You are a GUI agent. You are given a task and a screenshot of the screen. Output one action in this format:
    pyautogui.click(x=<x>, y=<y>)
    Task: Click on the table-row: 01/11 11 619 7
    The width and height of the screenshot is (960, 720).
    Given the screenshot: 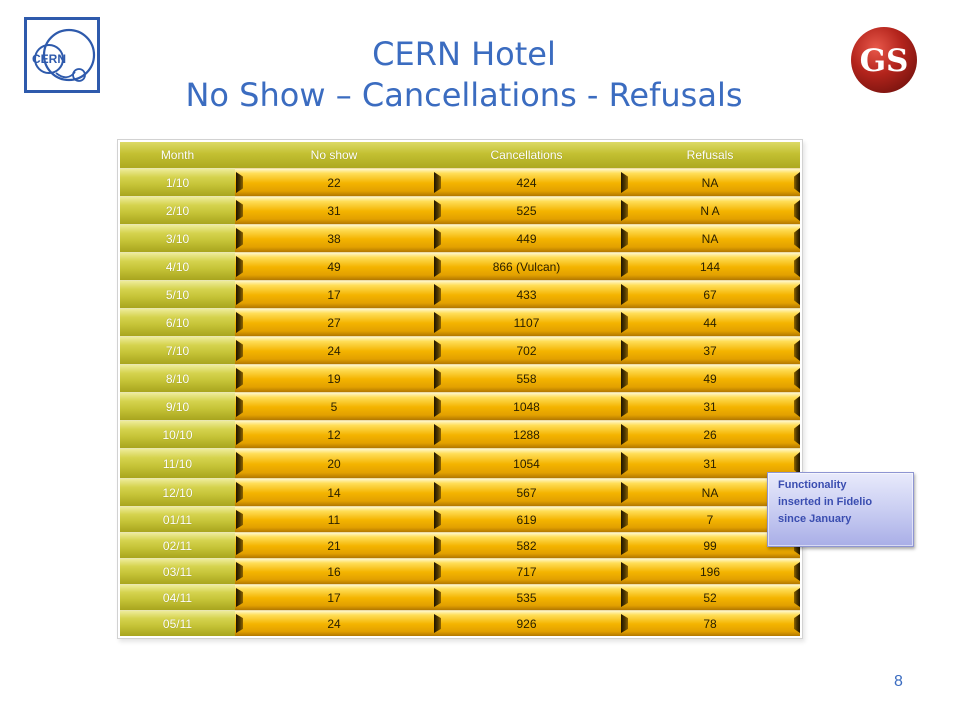 What is the action you would take?
    pyautogui.click(x=460, y=519)
    